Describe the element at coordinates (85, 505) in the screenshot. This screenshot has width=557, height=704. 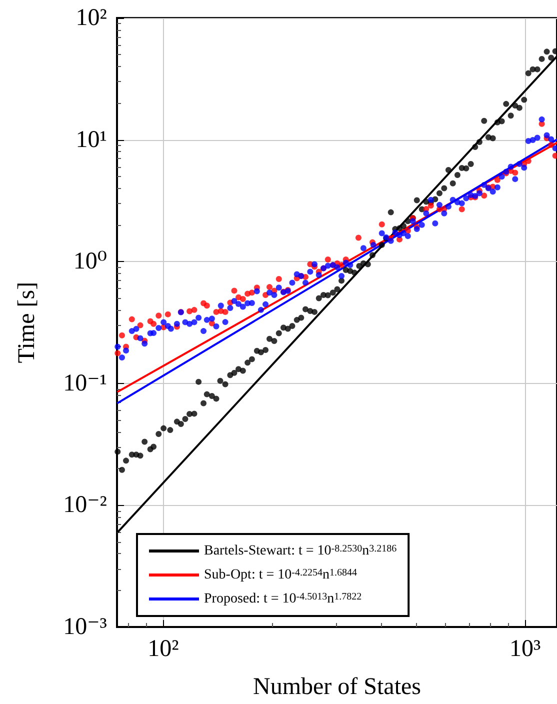
I see `y-tick-label: 10⁻²` at that location.